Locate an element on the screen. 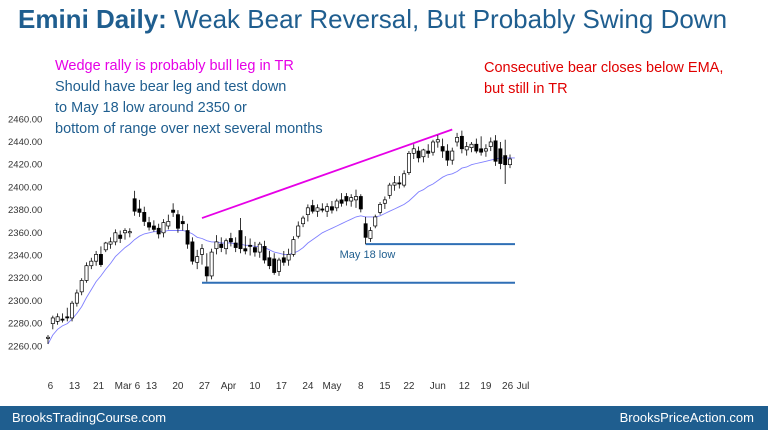 This screenshot has width=768, height=430. y-tick-label: 2420.00 is located at coordinates (25, 165).